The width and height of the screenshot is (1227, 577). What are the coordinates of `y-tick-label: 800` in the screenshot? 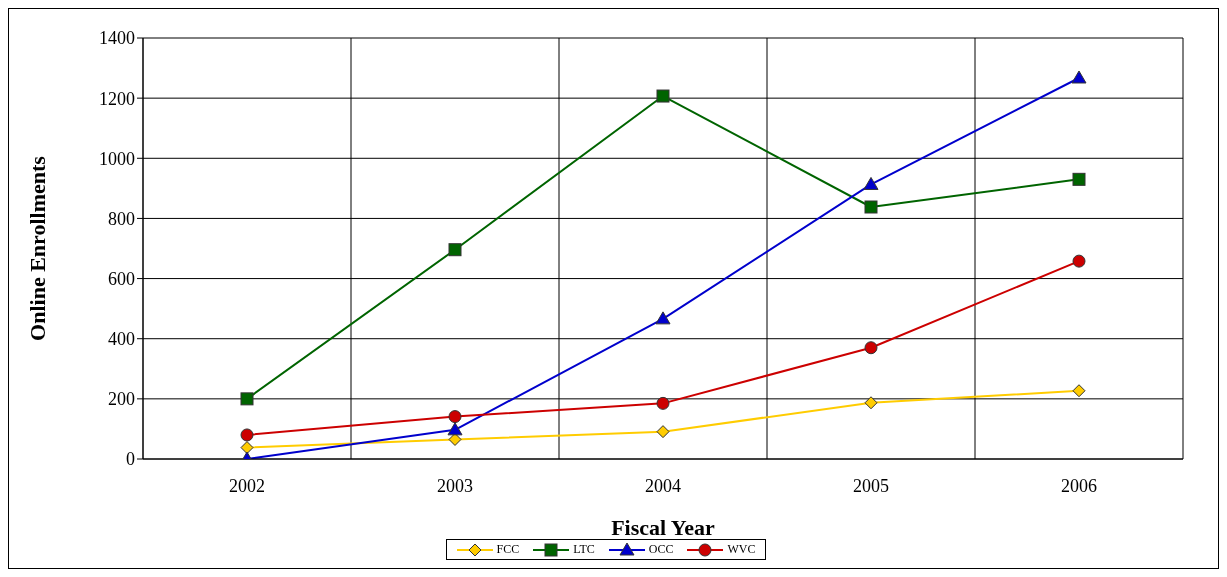 It's located at (121, 218).